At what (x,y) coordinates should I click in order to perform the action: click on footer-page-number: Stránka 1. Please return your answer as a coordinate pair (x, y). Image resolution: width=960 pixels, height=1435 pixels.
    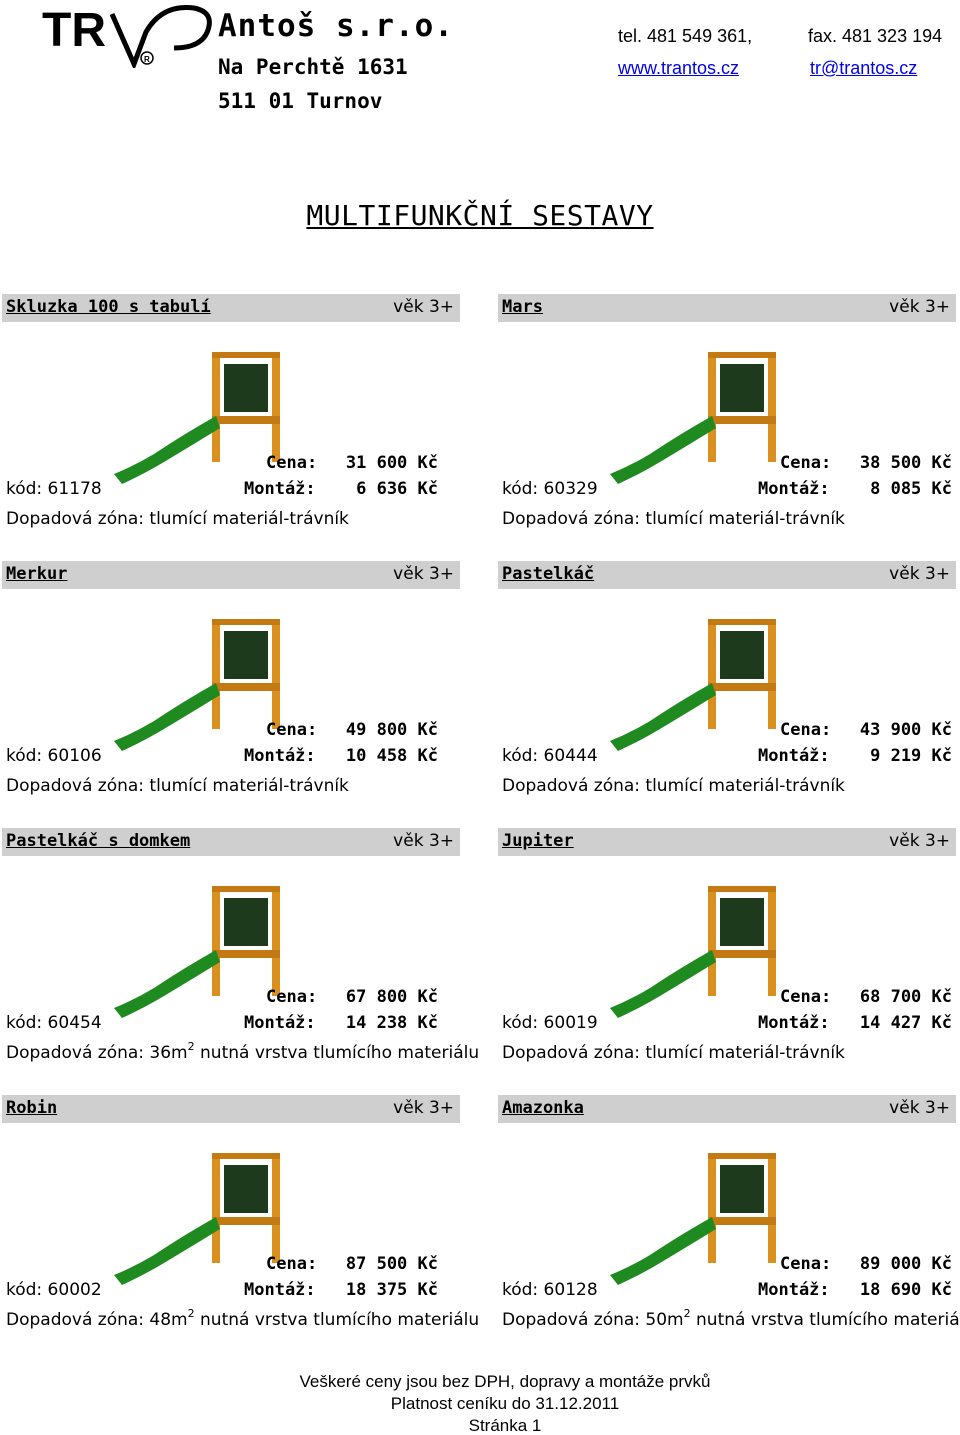
    Looking at the image, I should click on (505, 1425).